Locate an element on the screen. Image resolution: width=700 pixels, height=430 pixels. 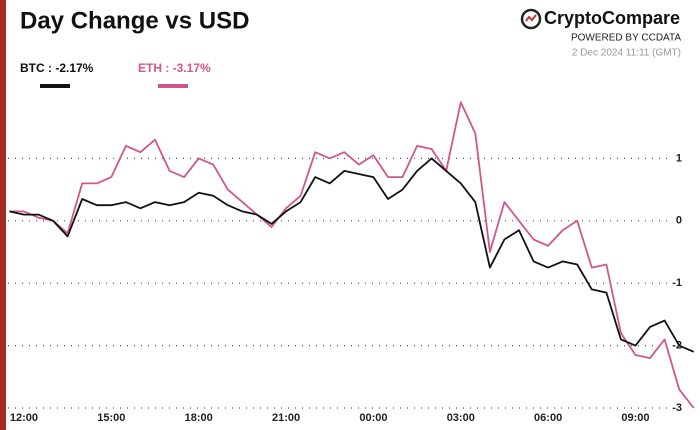
y-tick-label: -3 is located at coordinates (677, 408).